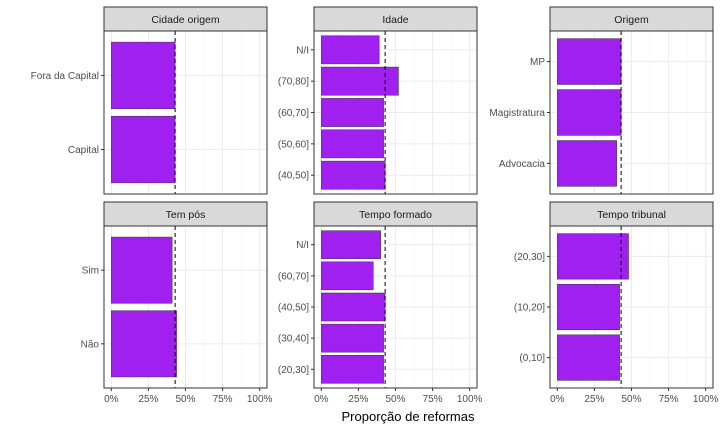  I want to click on y-tick-label: Fora da Capital, so click(65, 76).